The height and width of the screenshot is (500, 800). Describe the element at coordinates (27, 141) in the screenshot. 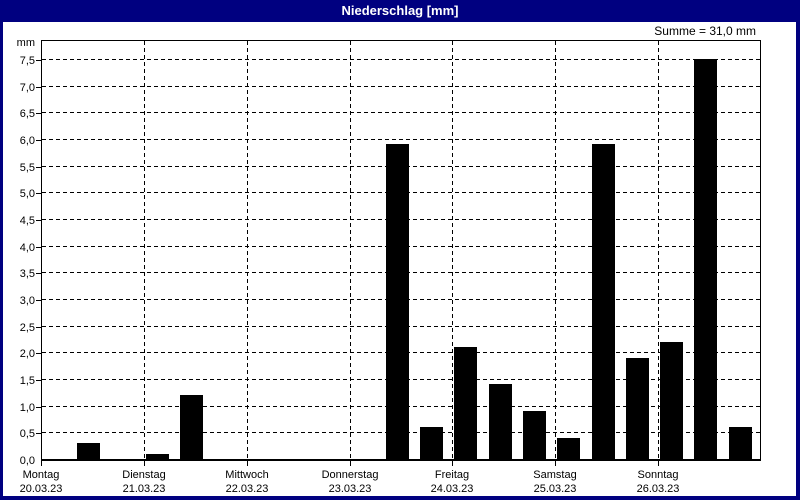

I see `y-axis-tick-label: 6,0` at that location.